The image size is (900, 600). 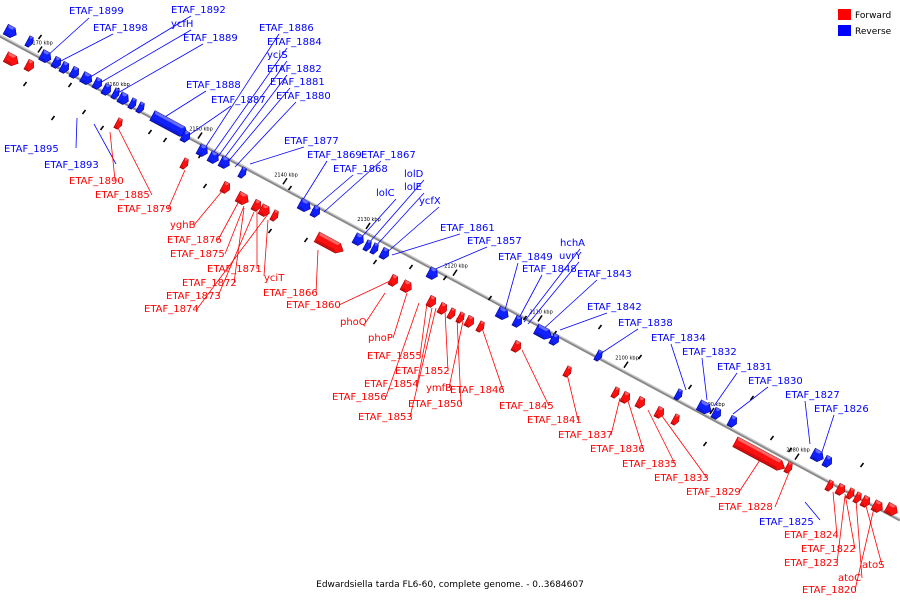 What do you see at coordinates (385, 417) in the screenshot?
I see `forward-label-24: ETAF_1853` at bounding box center [385, 417].